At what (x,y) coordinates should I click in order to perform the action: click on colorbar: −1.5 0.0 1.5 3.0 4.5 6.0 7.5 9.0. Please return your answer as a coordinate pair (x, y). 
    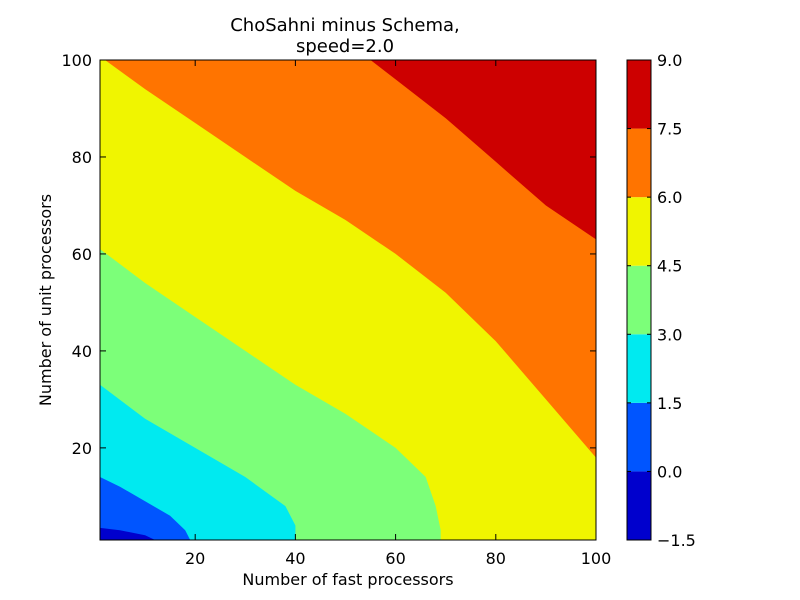
    Looking at the image, I should click on (661, 300).